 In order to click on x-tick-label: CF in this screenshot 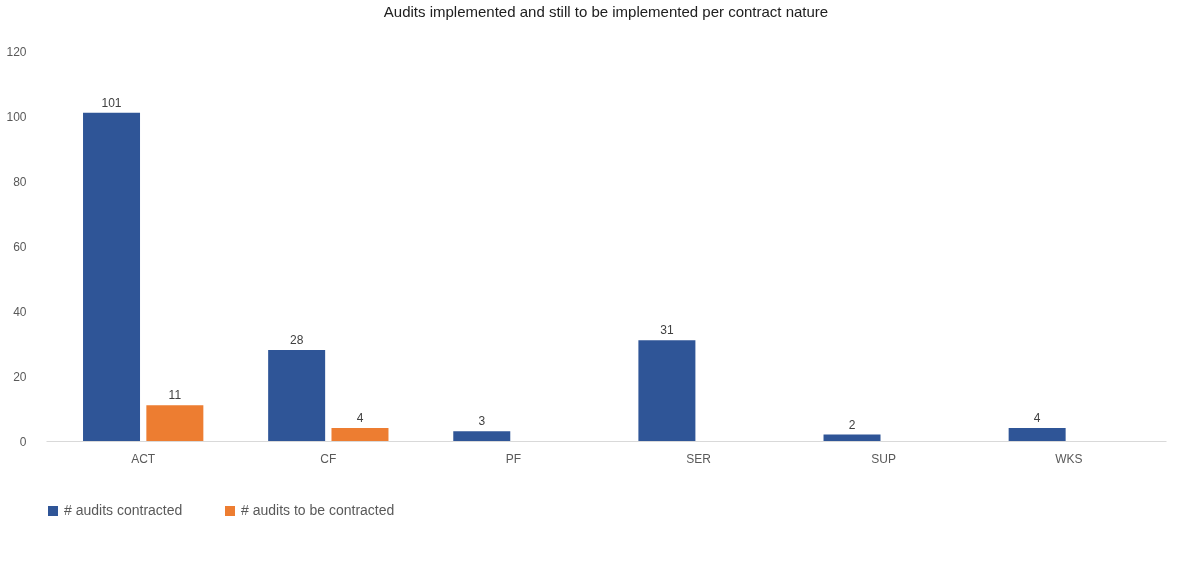, I will do `click(328, 458)`.